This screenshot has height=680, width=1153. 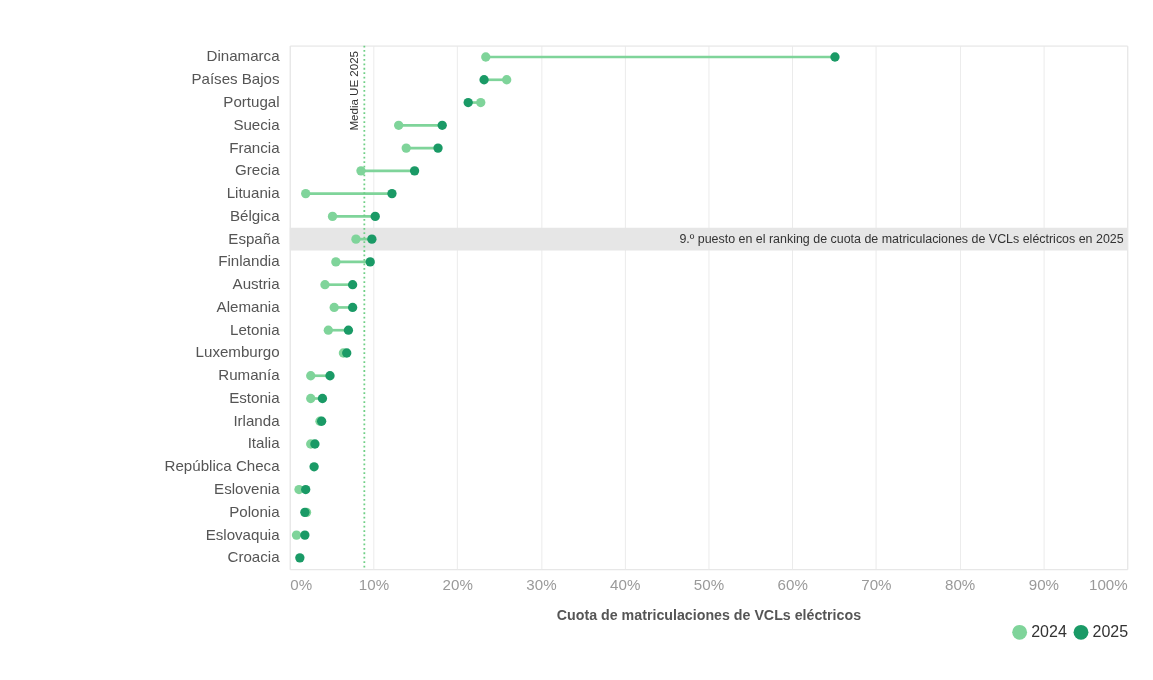 What do you see at coordinates (254, 238) in the screenshot?
I see `y-tick-label: España` at bounding box center [254, 238].